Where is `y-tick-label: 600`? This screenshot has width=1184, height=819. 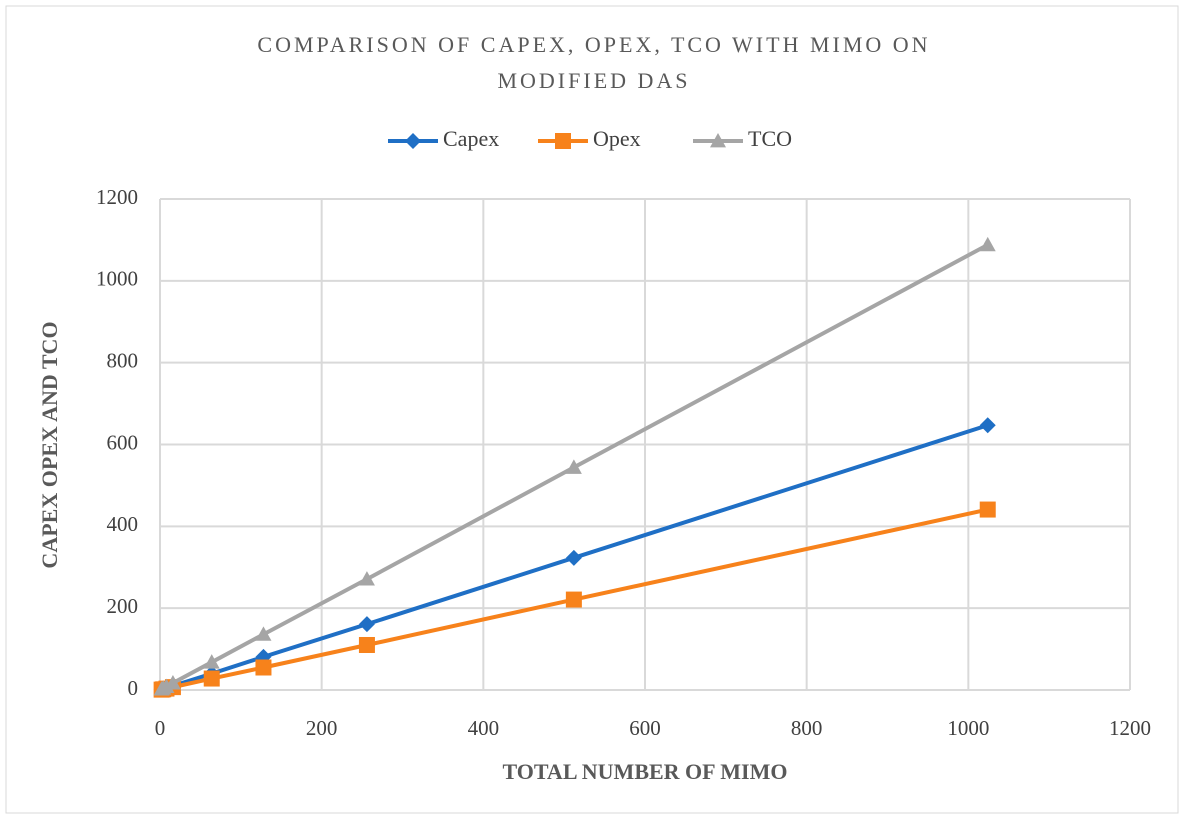
y-tick-label: 600 is located at coordinates (123, 442).